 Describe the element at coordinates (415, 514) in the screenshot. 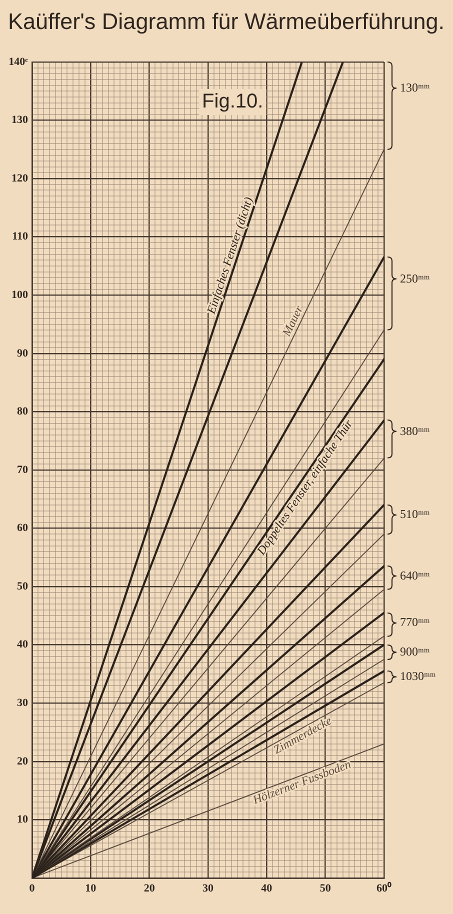

I see `text: 510ᵐᵐ` at that location.